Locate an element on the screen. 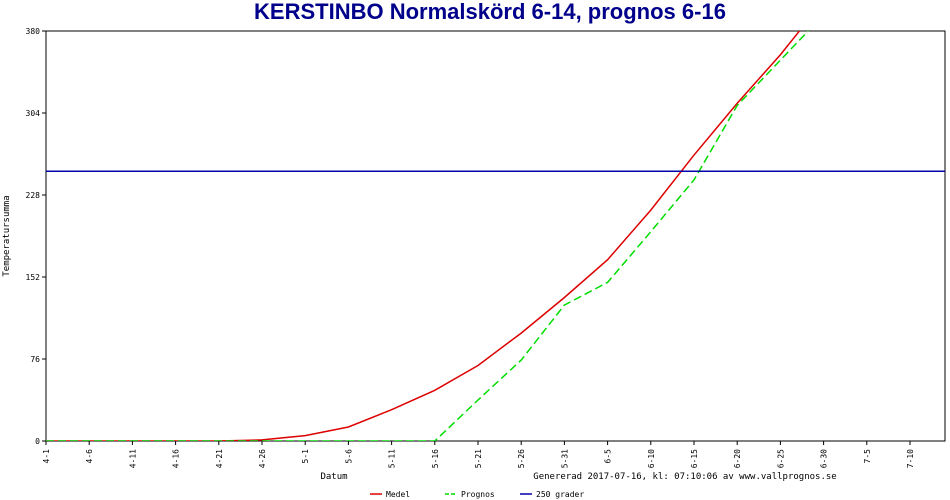  x-tick-label: 7-5 is located at coordinates (867, 456).